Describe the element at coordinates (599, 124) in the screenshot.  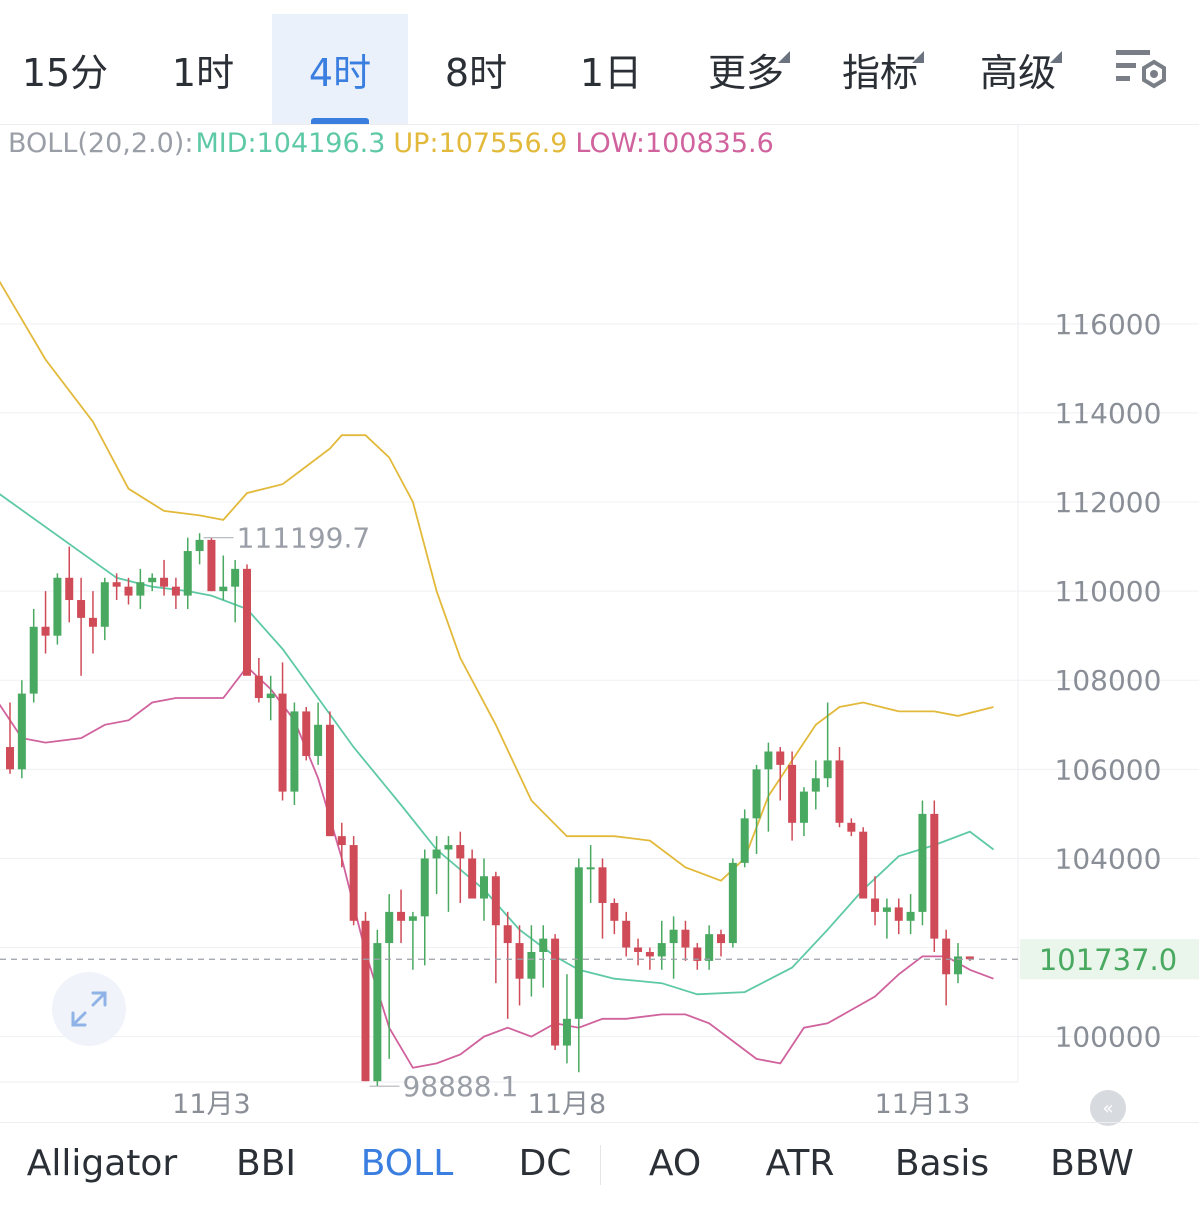
I see `tab-bar-divider` at that location.